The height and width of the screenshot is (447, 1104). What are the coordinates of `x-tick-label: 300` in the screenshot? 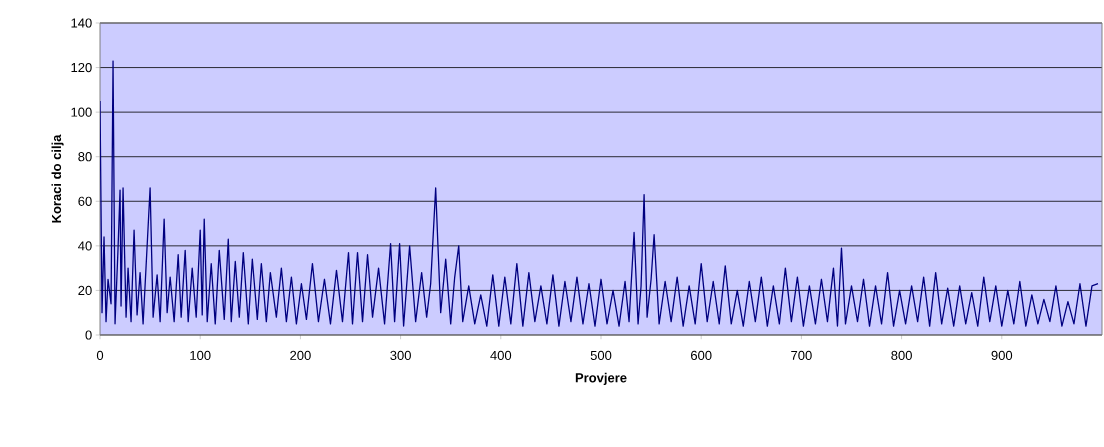 It's located at (400, 355).